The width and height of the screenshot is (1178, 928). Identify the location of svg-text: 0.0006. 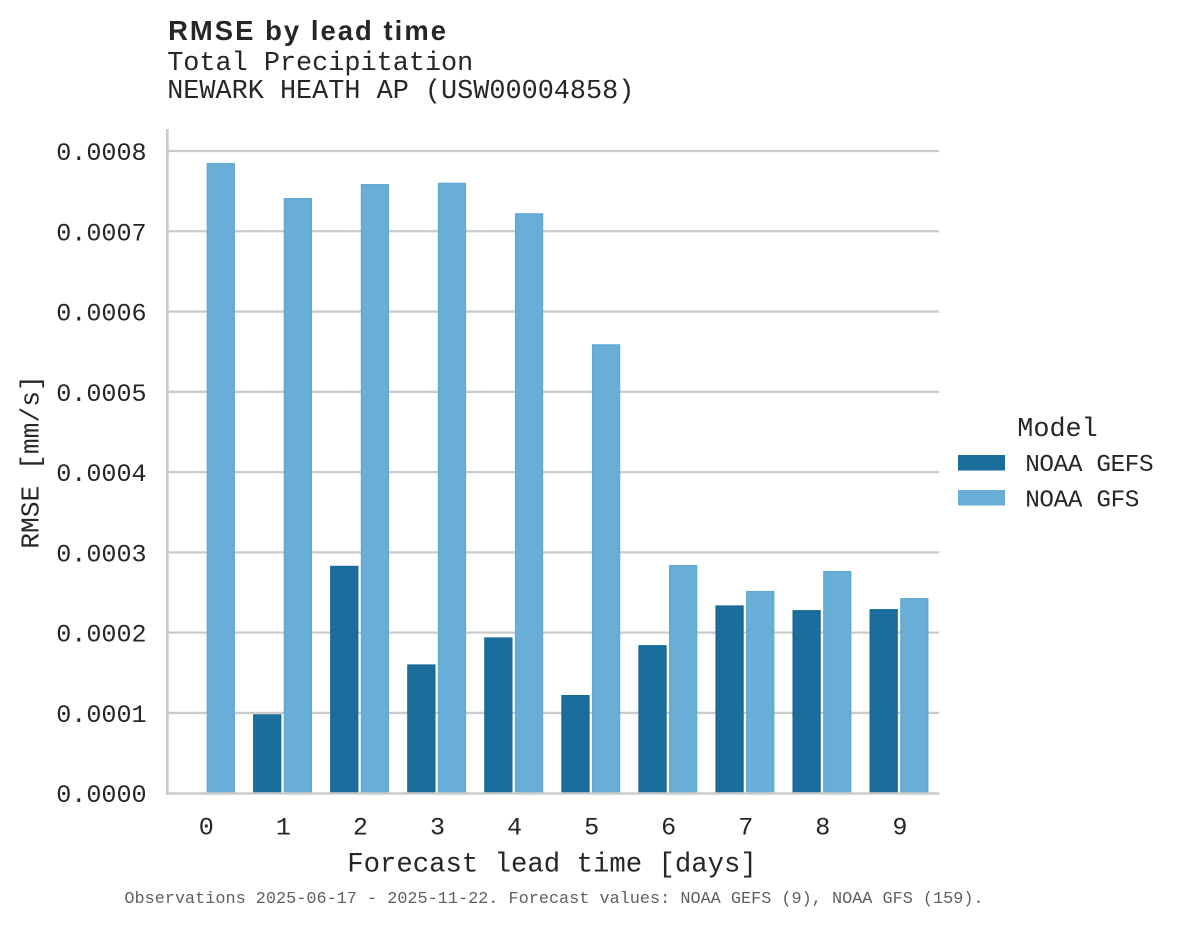
(101, 314).